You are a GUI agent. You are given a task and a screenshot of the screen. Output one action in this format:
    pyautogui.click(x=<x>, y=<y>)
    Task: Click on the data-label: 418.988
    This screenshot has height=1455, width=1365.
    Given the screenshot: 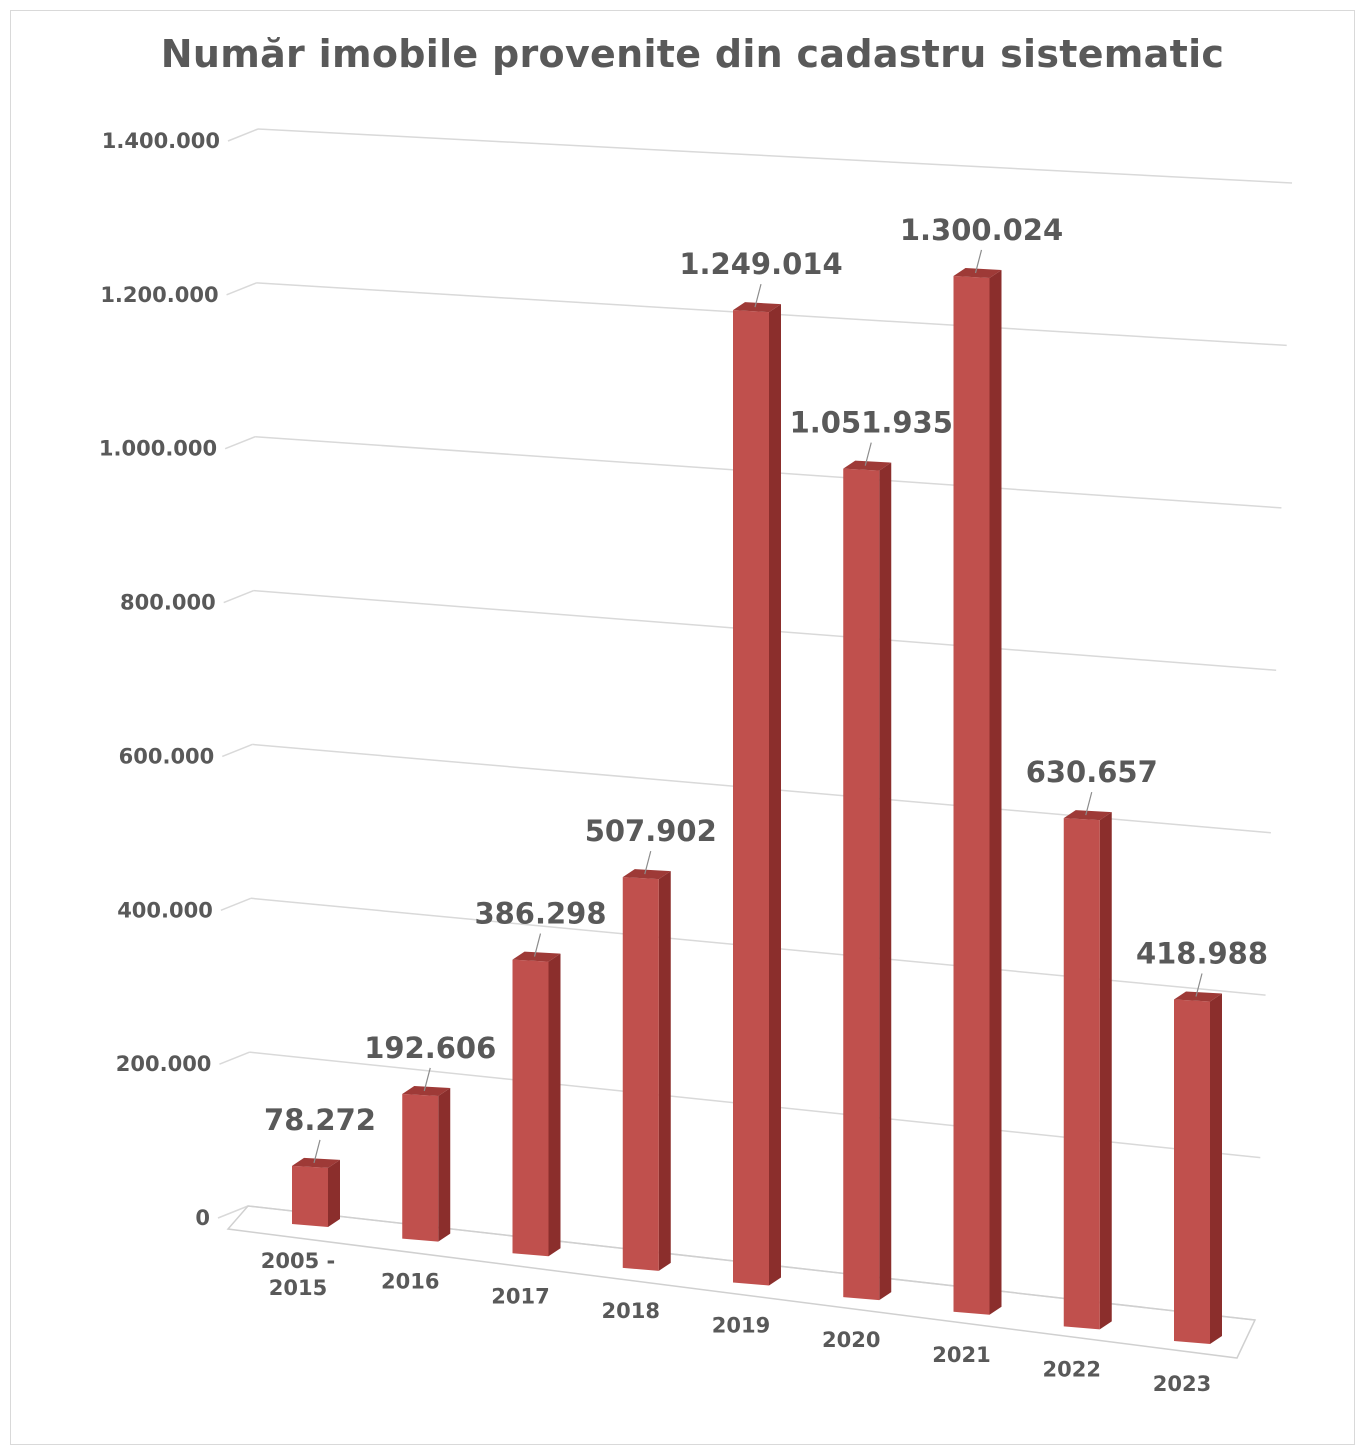 What is the action you would take?
    pyautogui.click(x=1202, y=954)
    